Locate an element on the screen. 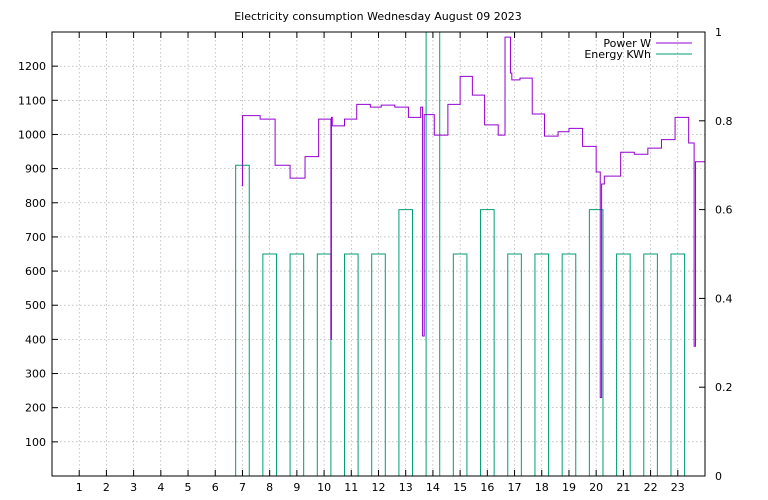 Image resolution: width=768 pixels, height=500 pixels. x-tick-label: 21 is located at coordinates (623, 487).